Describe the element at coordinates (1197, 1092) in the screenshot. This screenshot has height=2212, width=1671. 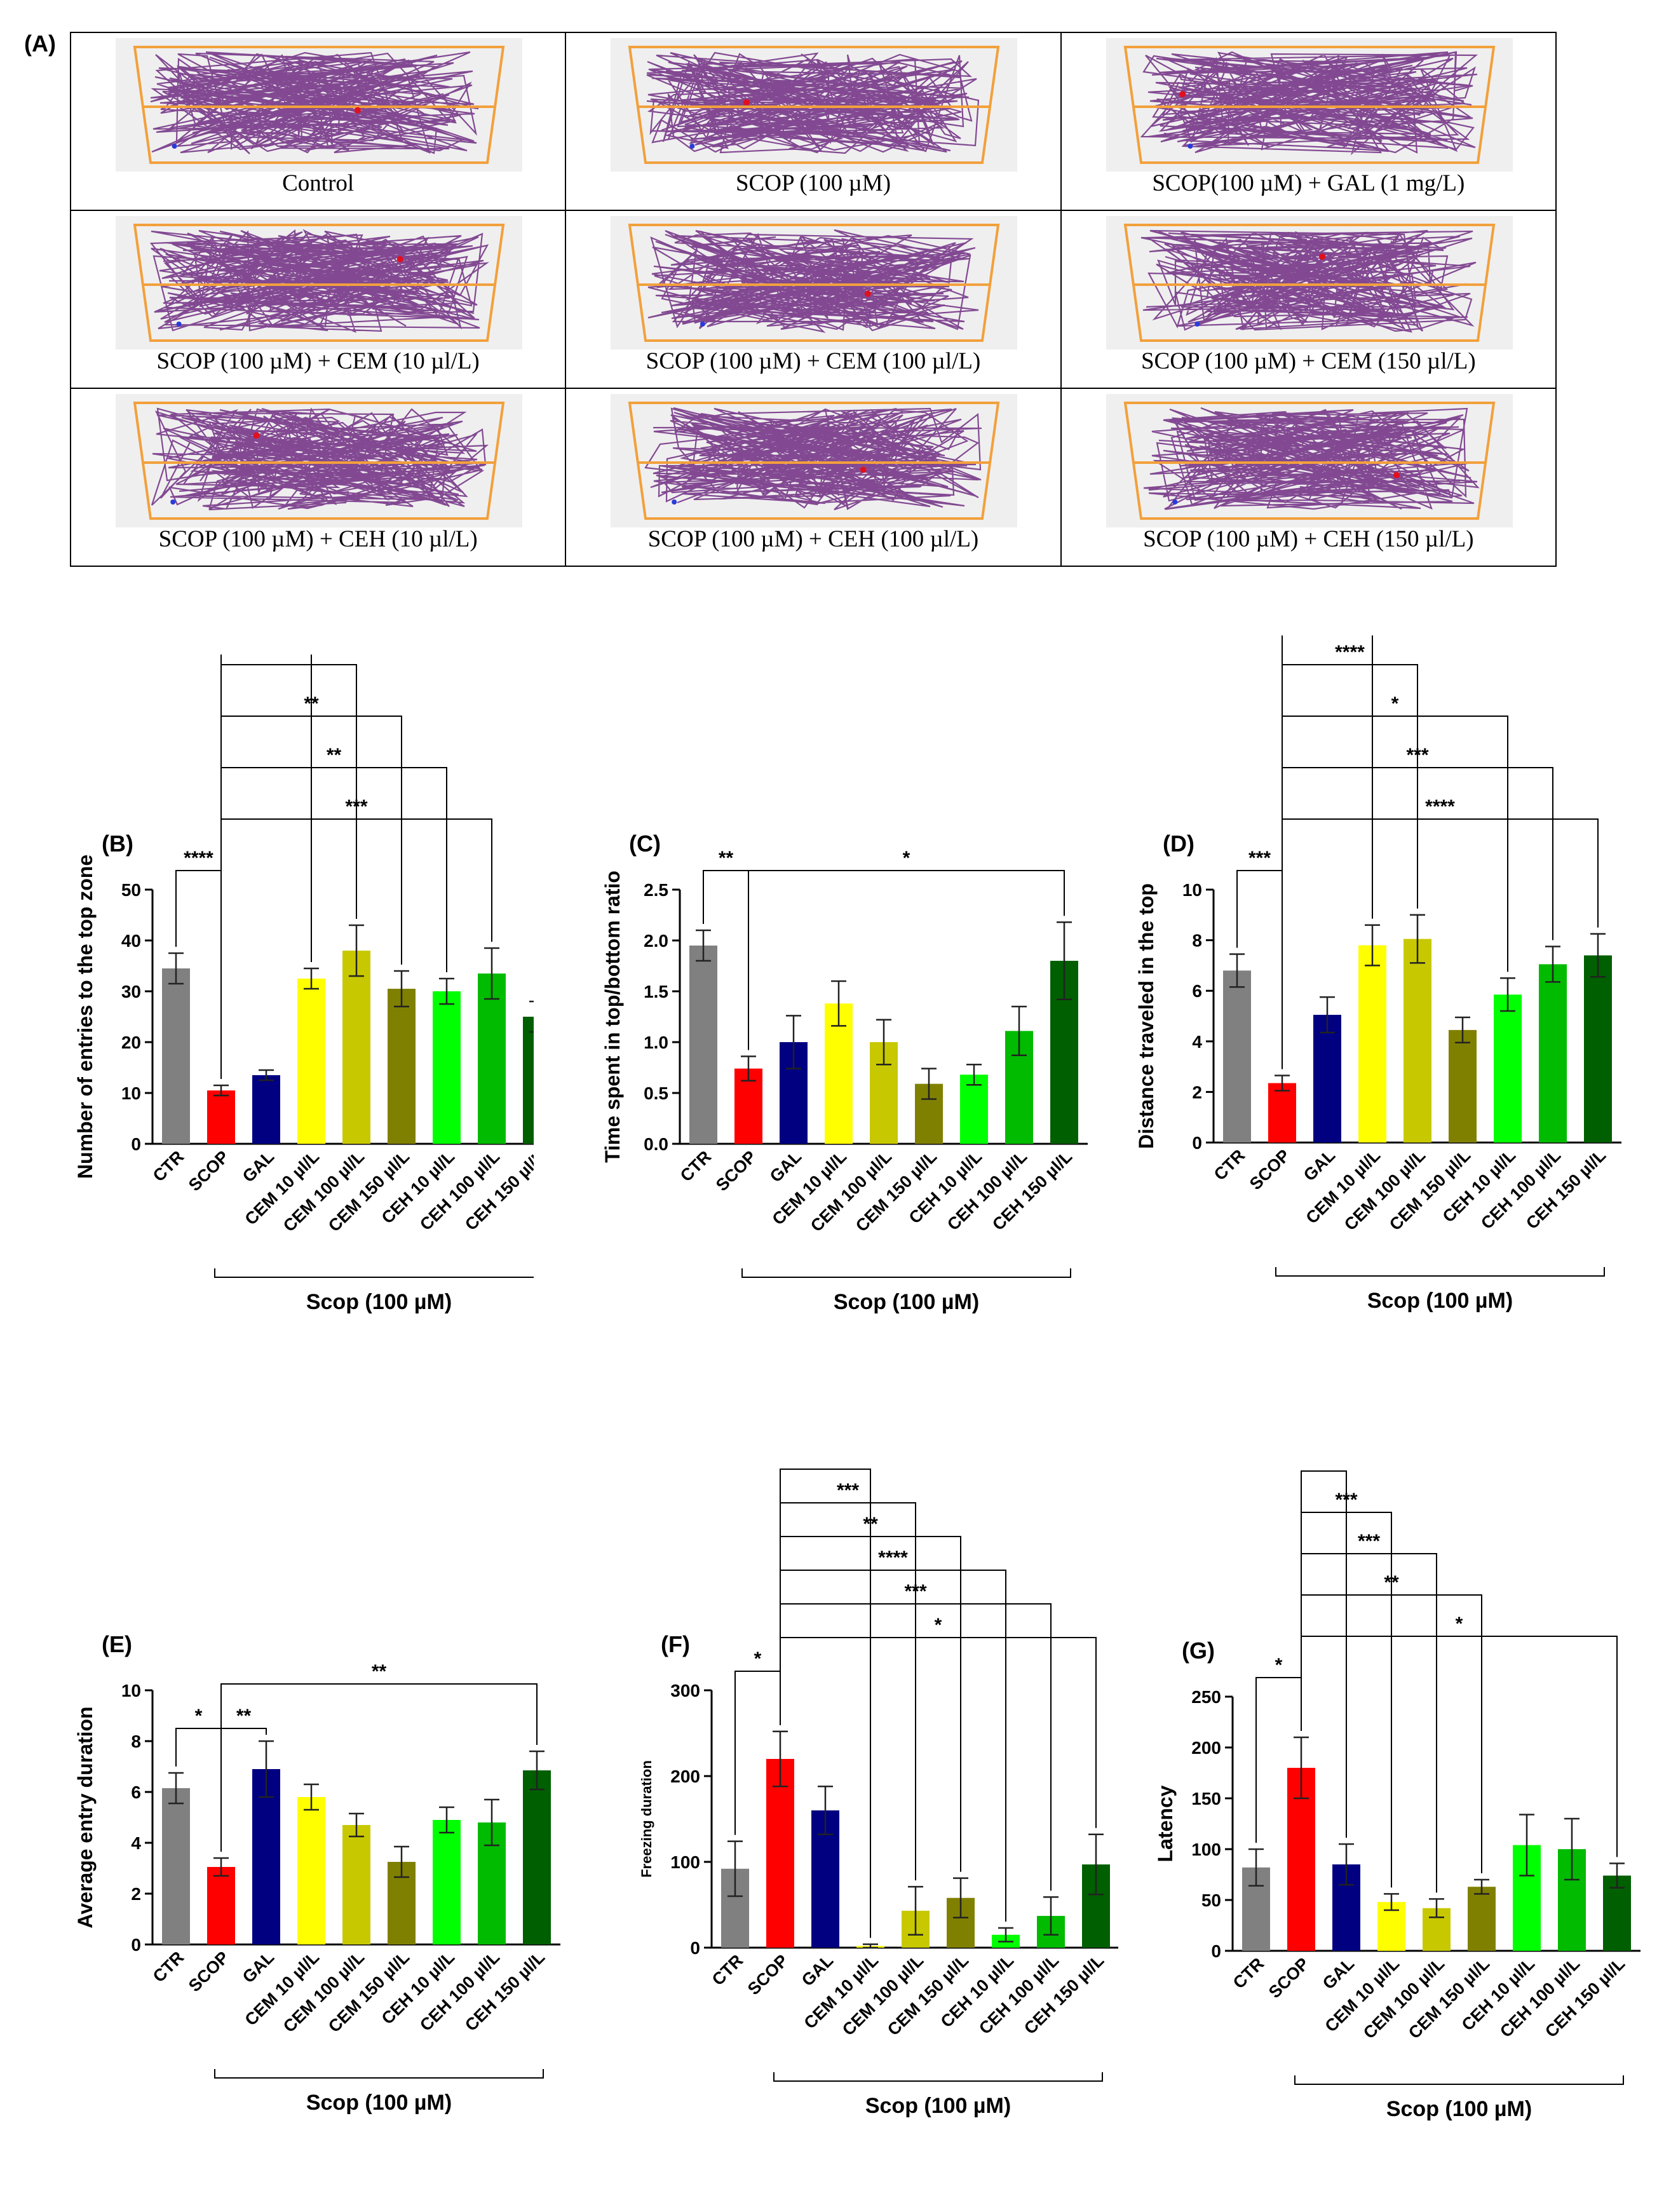
I see `y-tick-label: 2` at that location.